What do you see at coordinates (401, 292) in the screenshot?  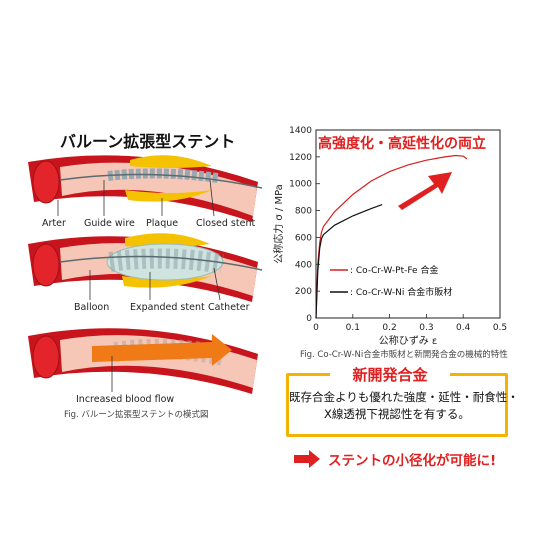 I see `legend-label-1: : Co-Cr-W-Ni 合金市販材` at bounding box center [401, 292].